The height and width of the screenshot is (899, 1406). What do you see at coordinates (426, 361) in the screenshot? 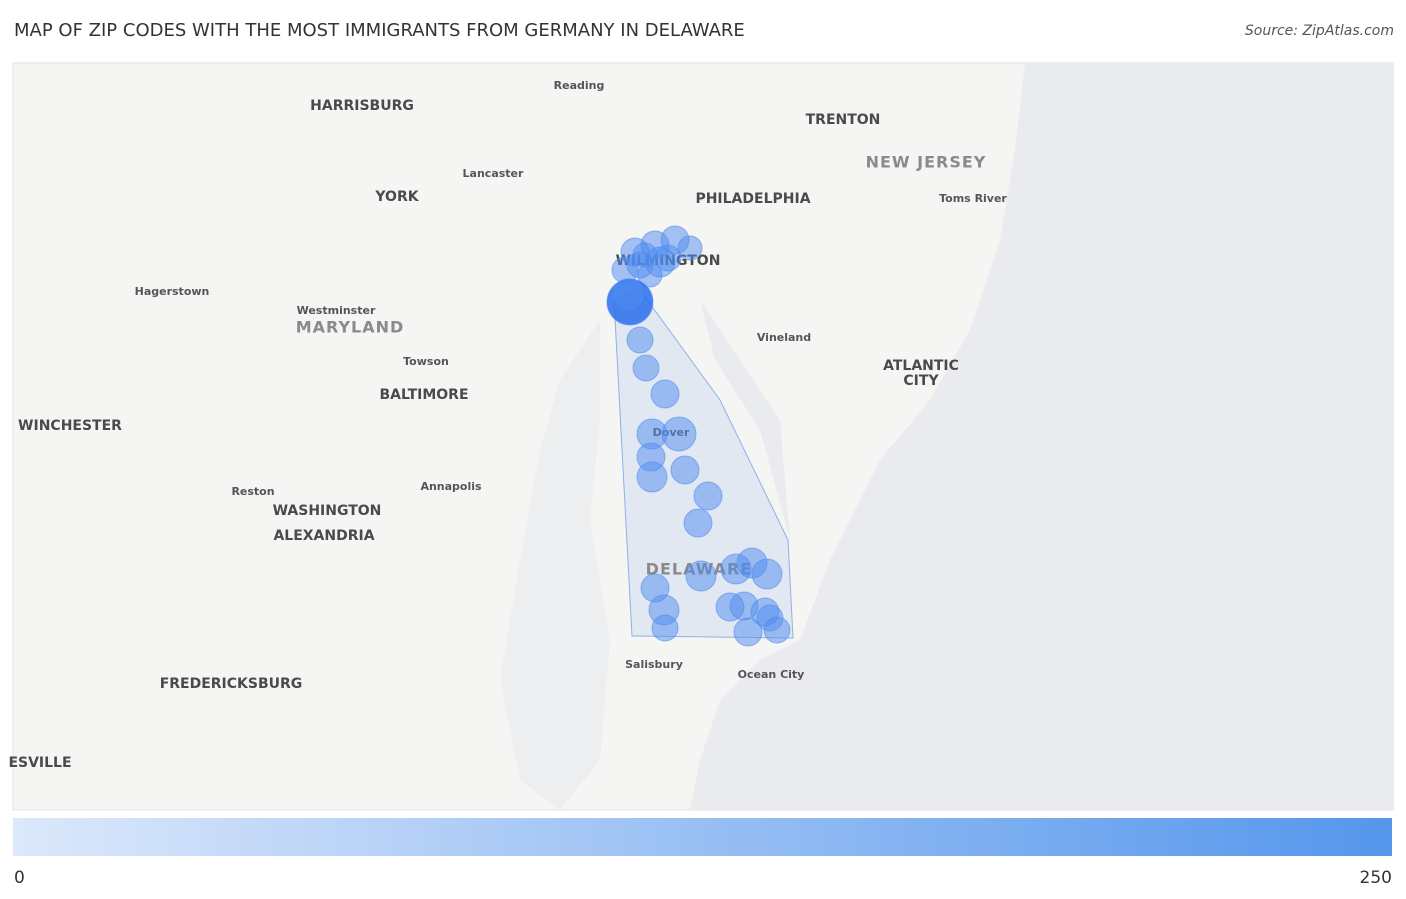
I see `place-label: Towson` at bounding box center [426, 361].